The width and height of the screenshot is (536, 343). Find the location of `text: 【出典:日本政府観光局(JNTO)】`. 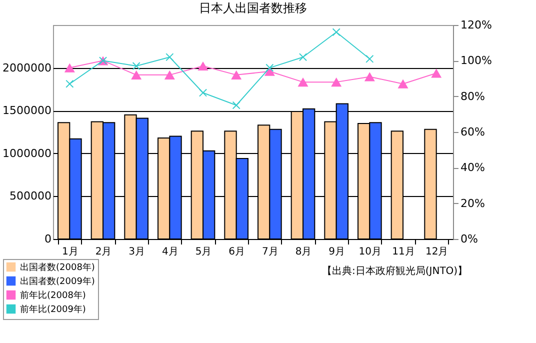

text: 【出典:日本政府観光局(JNTO)】 is located at coordinates (395, 271).